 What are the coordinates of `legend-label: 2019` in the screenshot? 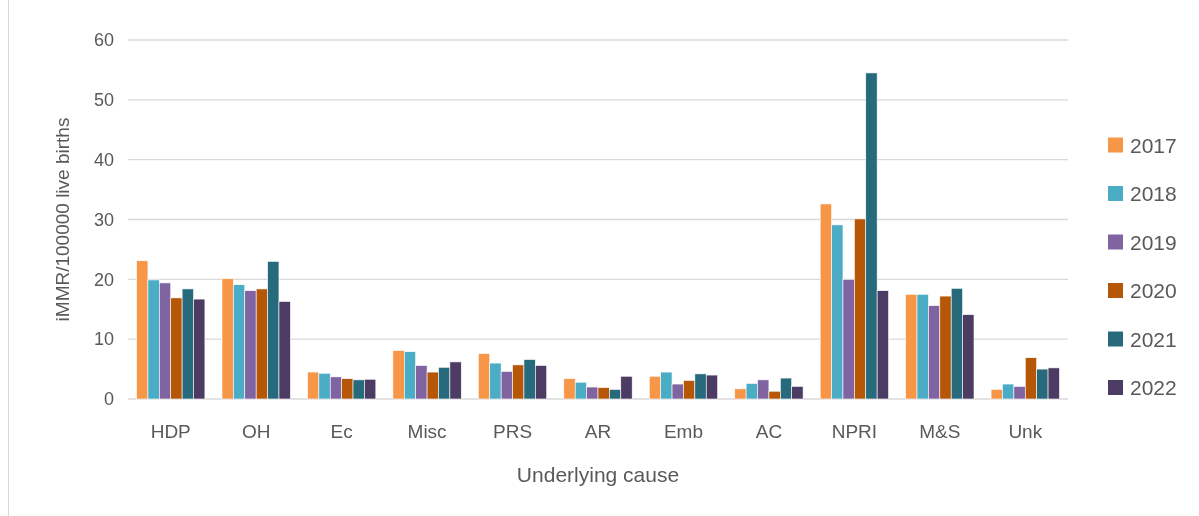 It's located at (1153, 242).